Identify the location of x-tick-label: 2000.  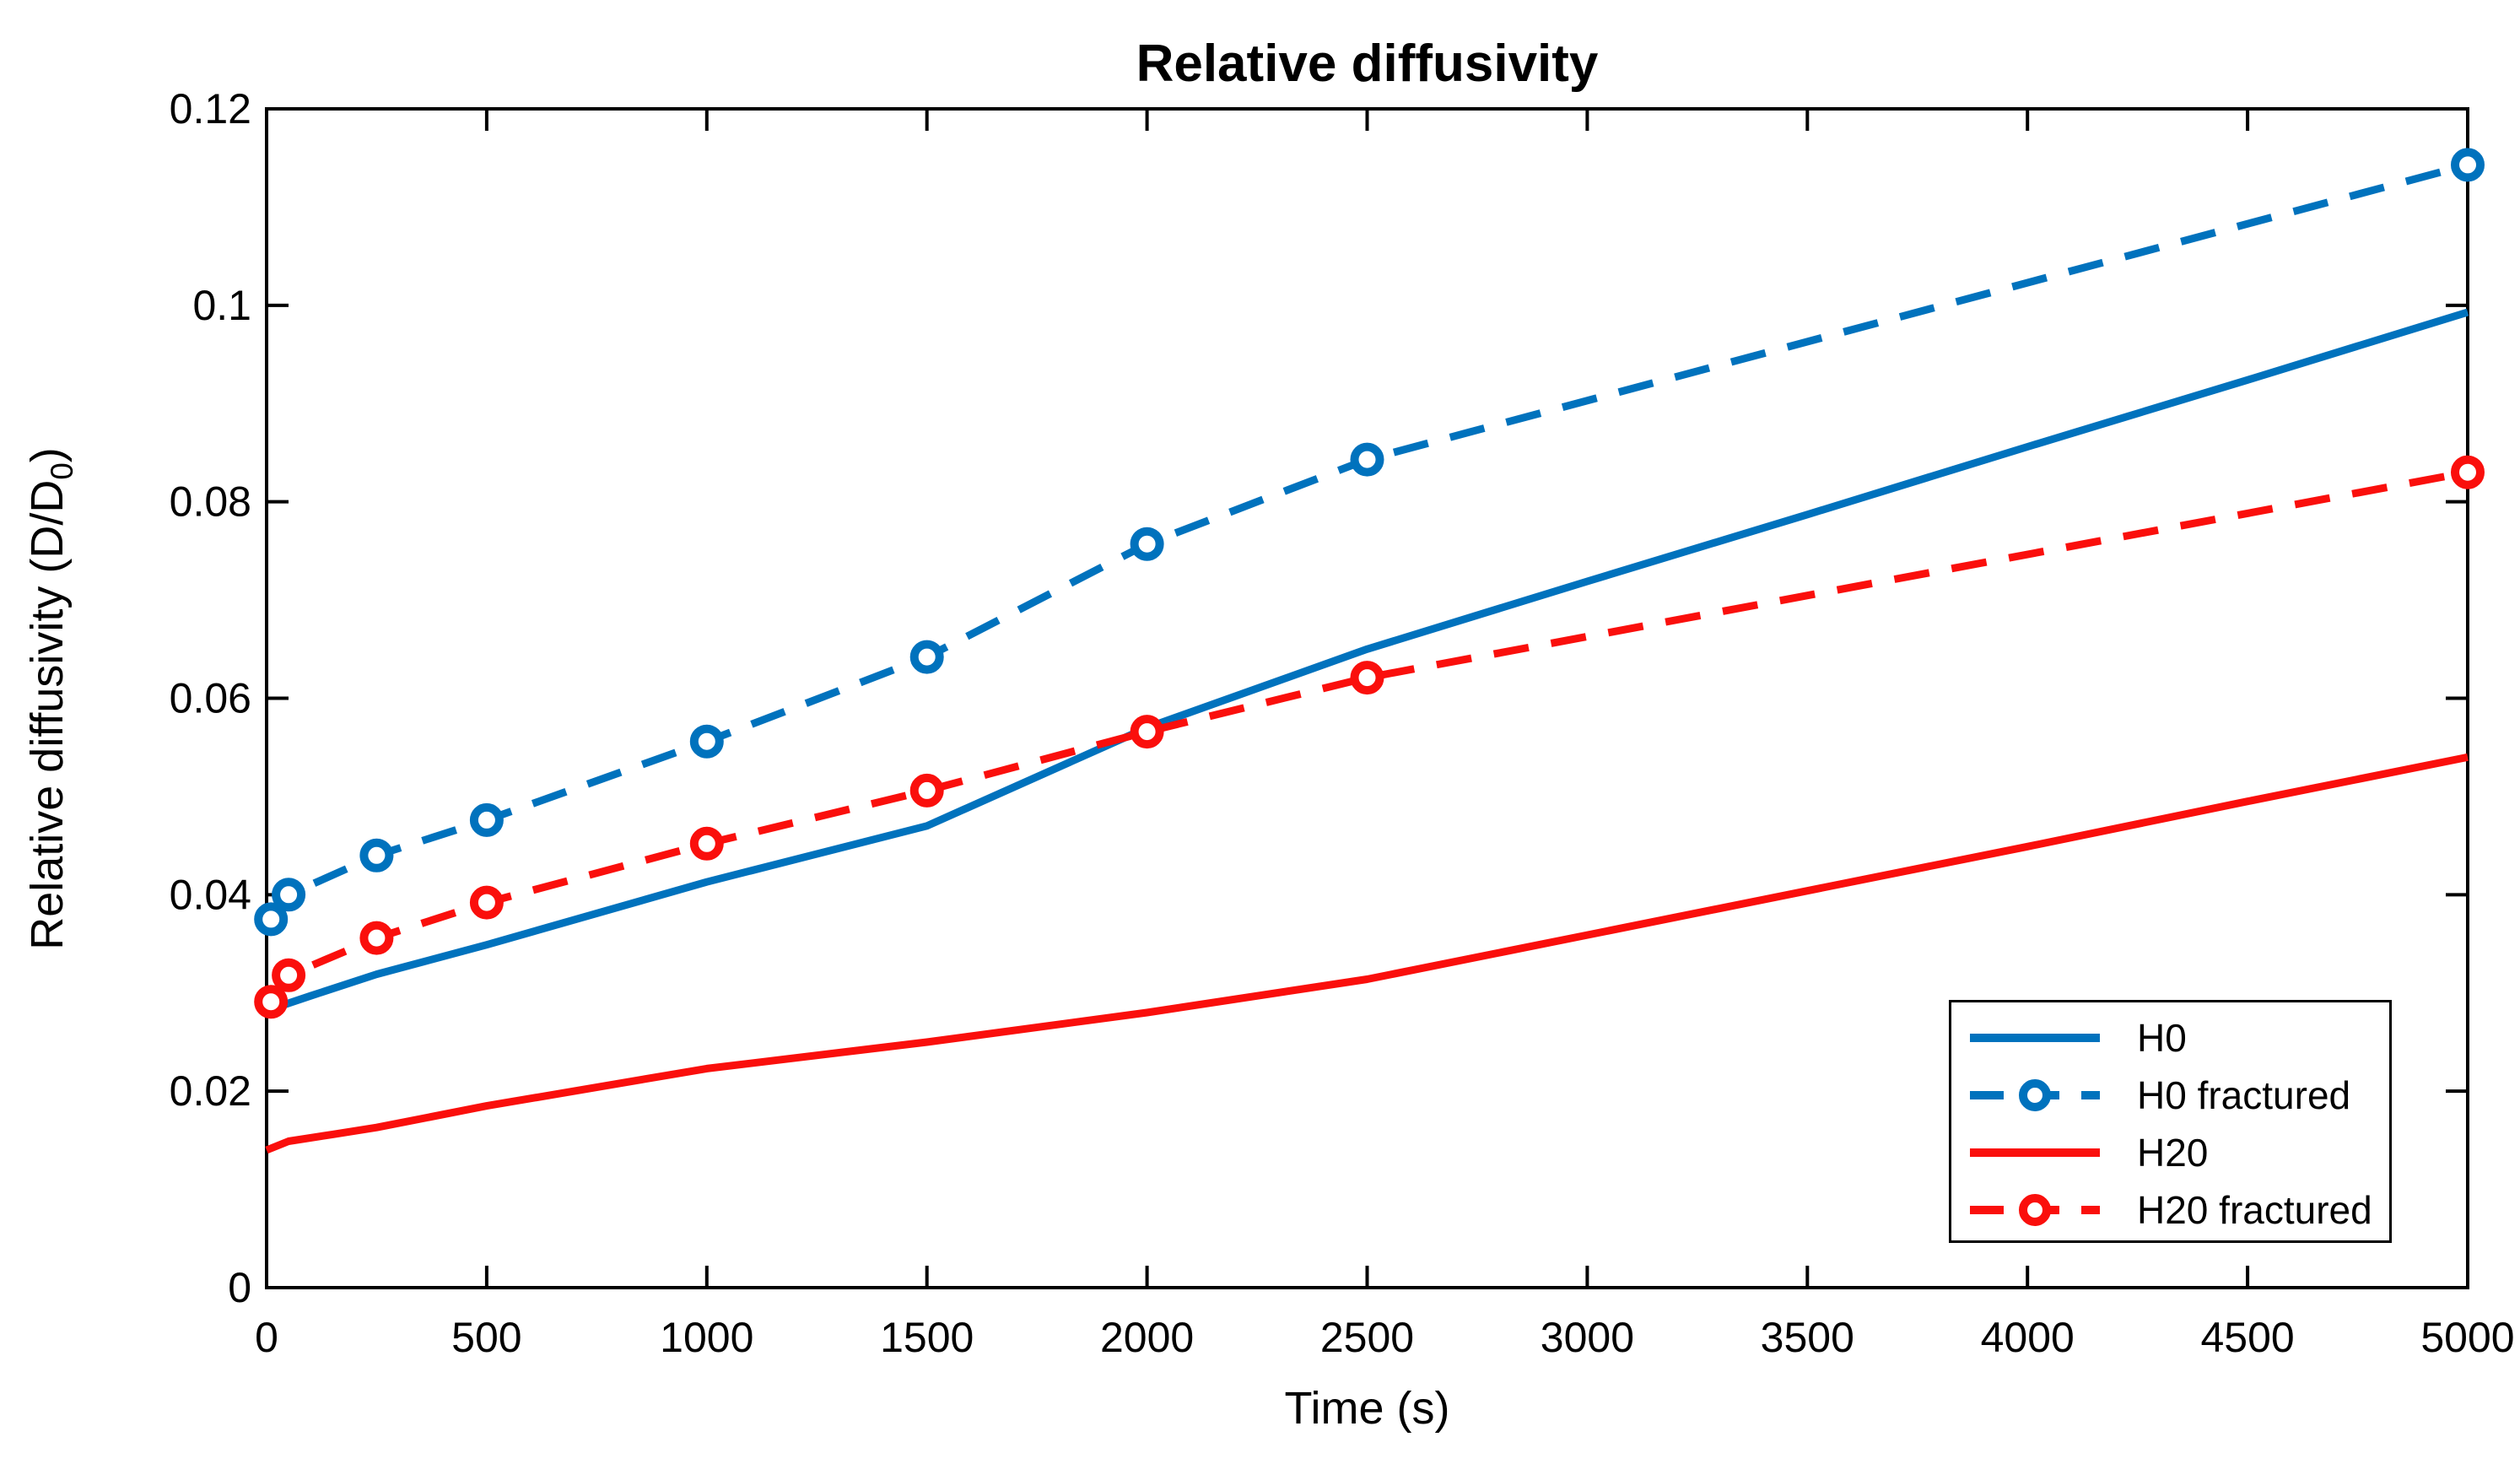
(1147, 1338).